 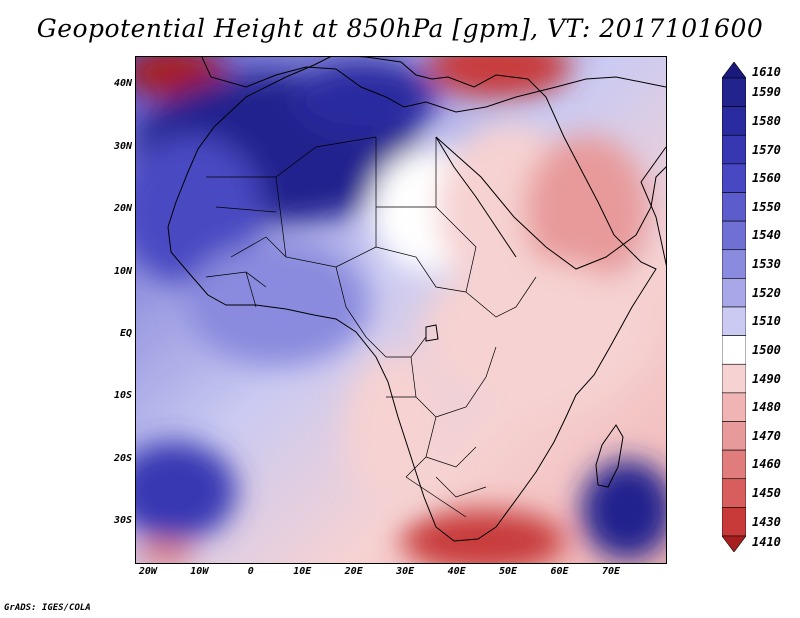 I want to click on colorbar-level-label: 1580, so click(x=766, y=120).